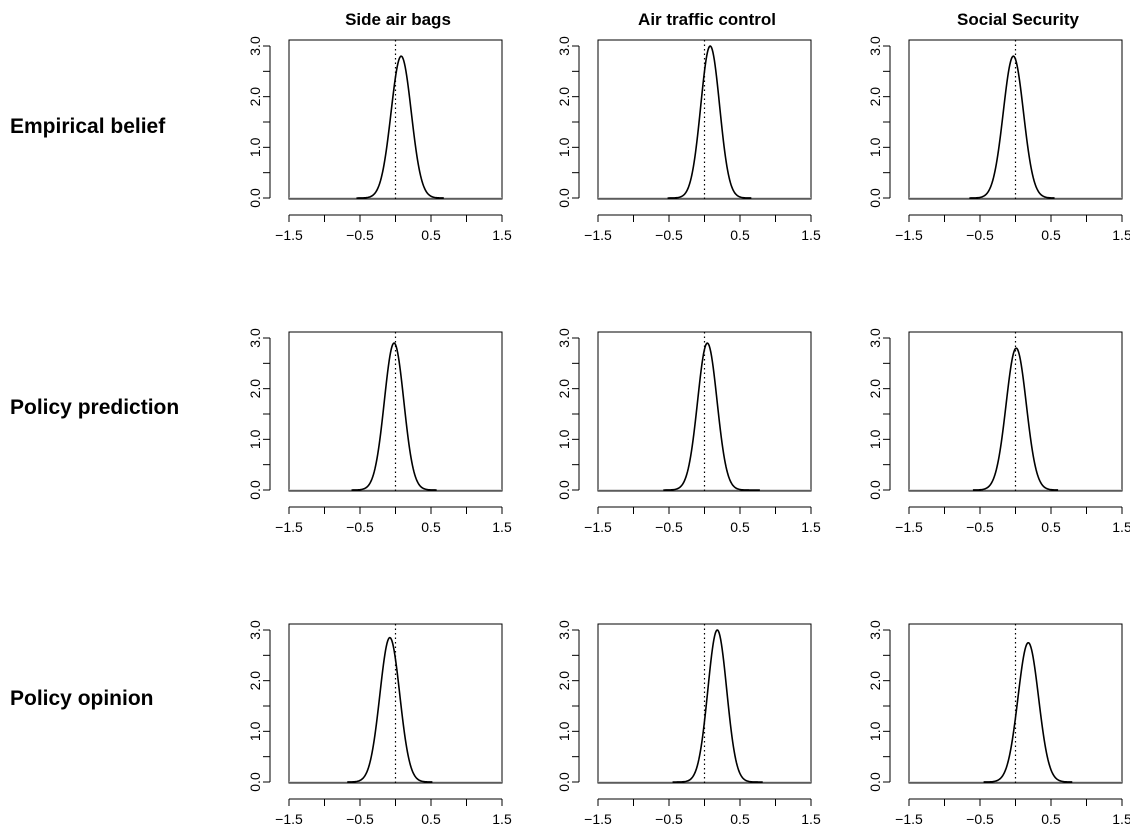 This screenshot has width=1130, height=825. I want to click on row-label-empirical-belief: Empirical belief, so click(88, 126).